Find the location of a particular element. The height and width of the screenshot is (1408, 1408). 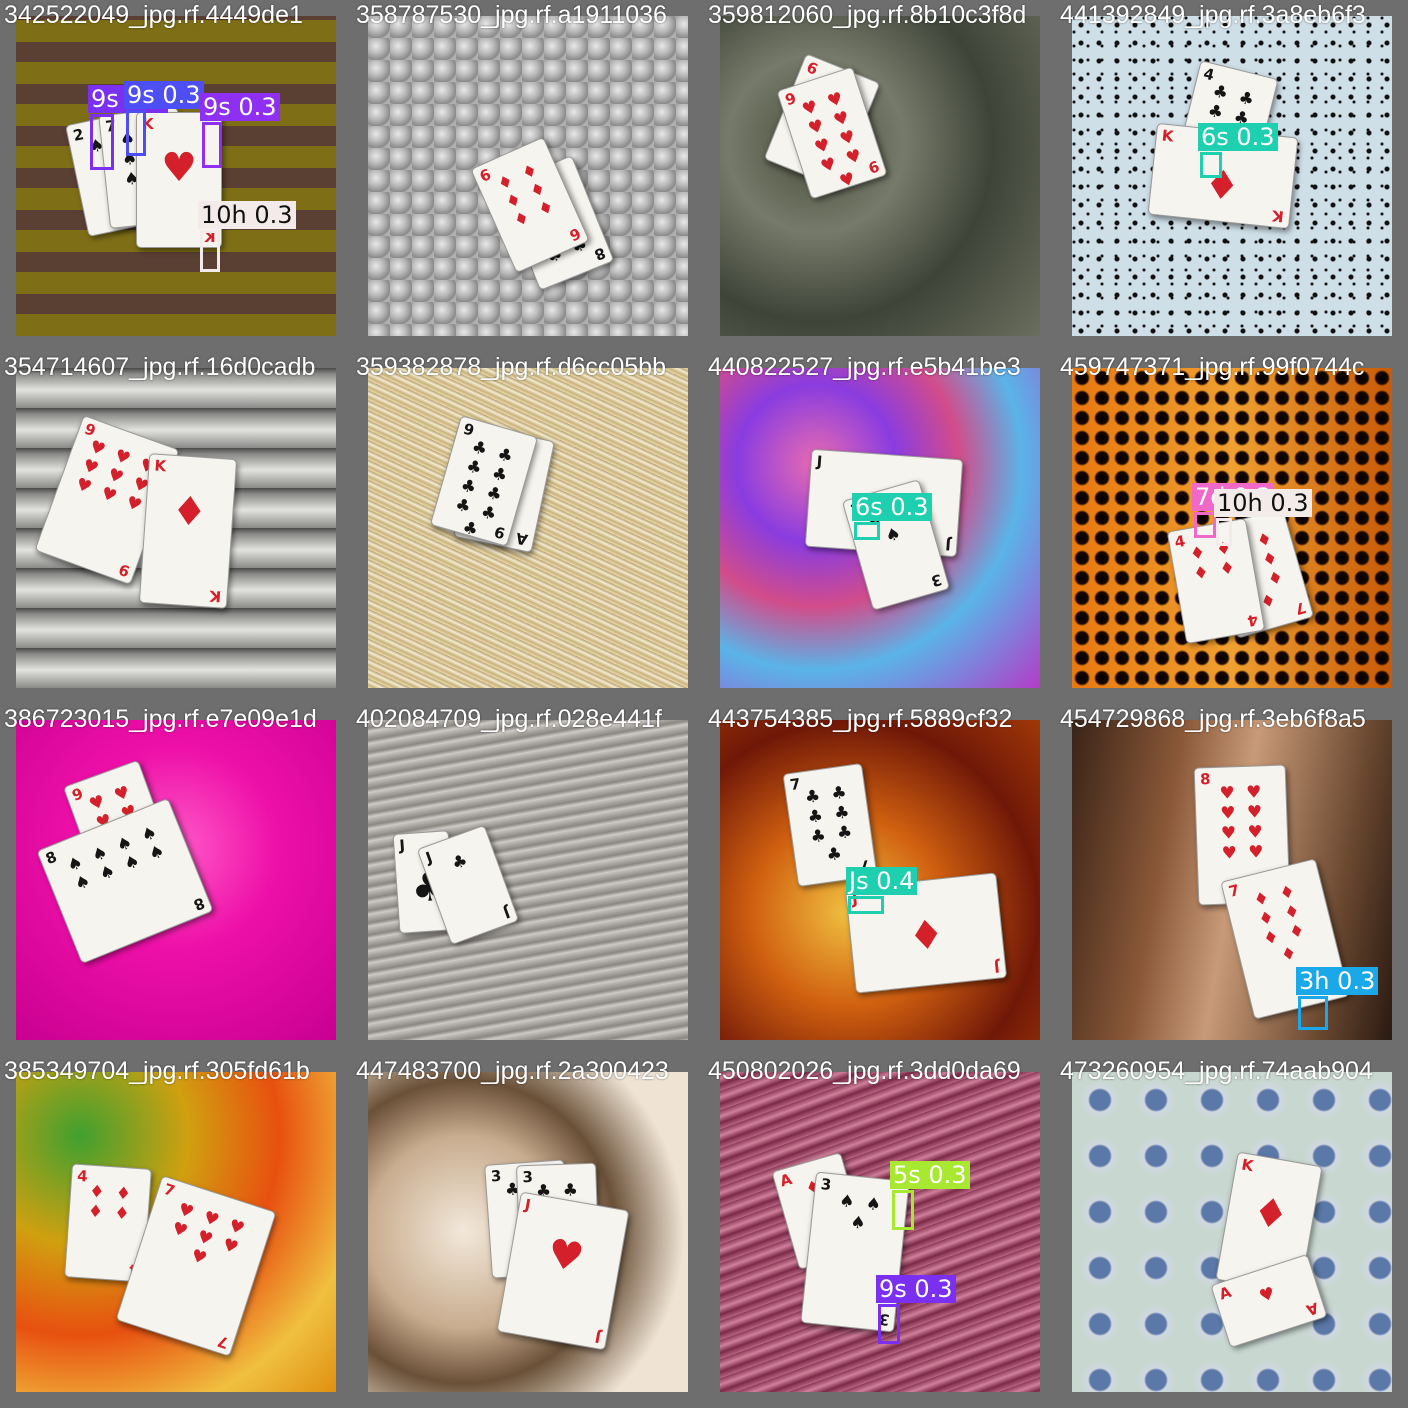

playing-card: 7♦ ♦ ♦ ♦ ♦ ♦ ♦7 is located at coordinates (1285, 939).